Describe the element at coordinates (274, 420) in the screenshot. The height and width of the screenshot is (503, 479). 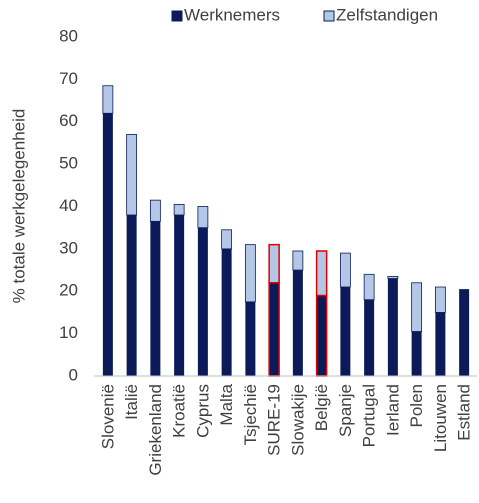
I see `x-tick-label: SURE-19` at that location.